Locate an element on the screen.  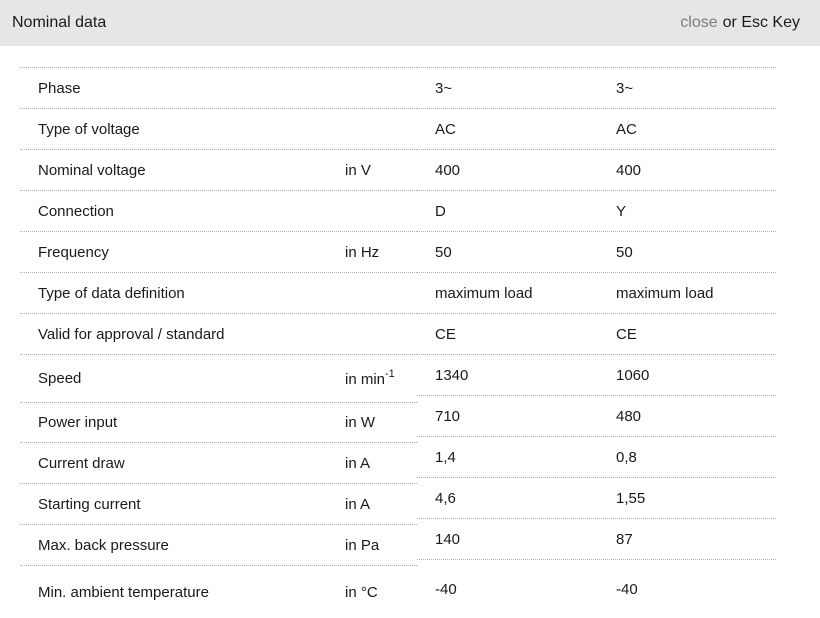
value-column-1: -40 is located at coordinates (446, 589).